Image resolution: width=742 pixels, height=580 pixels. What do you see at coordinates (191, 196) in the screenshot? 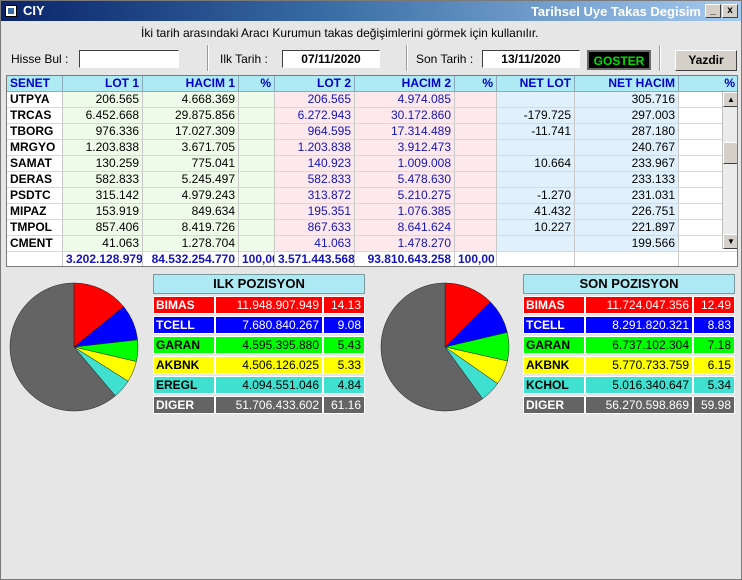
I see `table-cell: 4.979.243` at bounding box center [191, 196].